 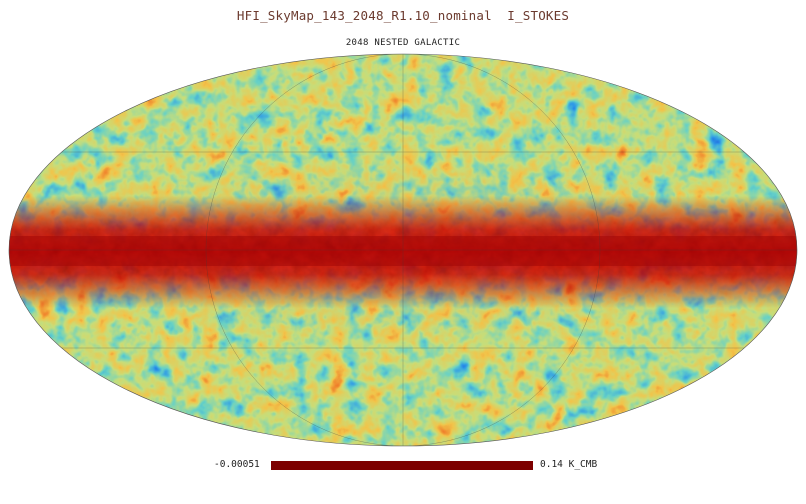 What do you see at coordinates (569, 464) in the screenshot?
I see `colorbar-max-label: 0.14 K_CMB` at bounding box center [569, 464].